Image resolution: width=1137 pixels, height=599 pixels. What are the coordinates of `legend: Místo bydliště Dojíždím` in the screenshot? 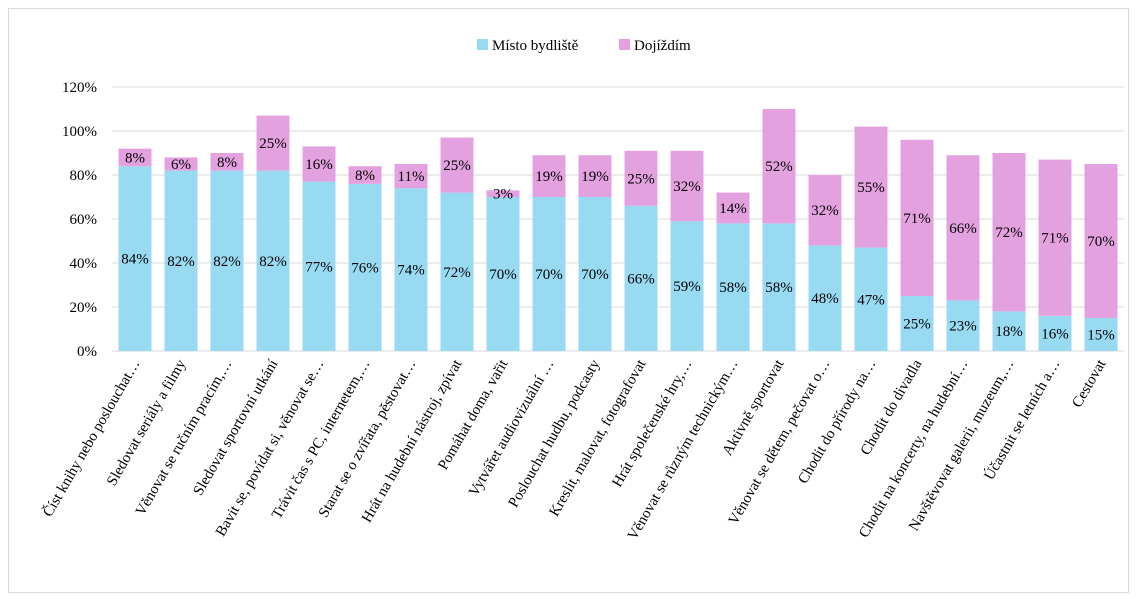 It's located at (584, 46).